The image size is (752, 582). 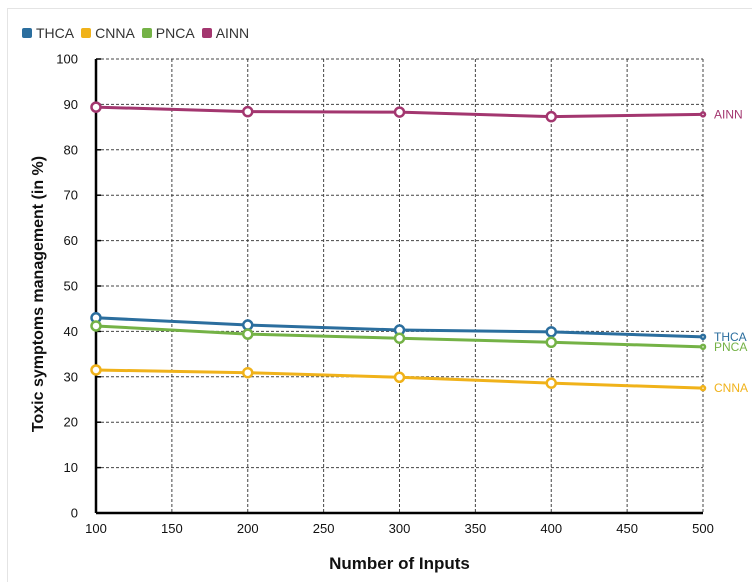 I want to click on legend-label-cnna: CNNA, so click(x=115, y=33).